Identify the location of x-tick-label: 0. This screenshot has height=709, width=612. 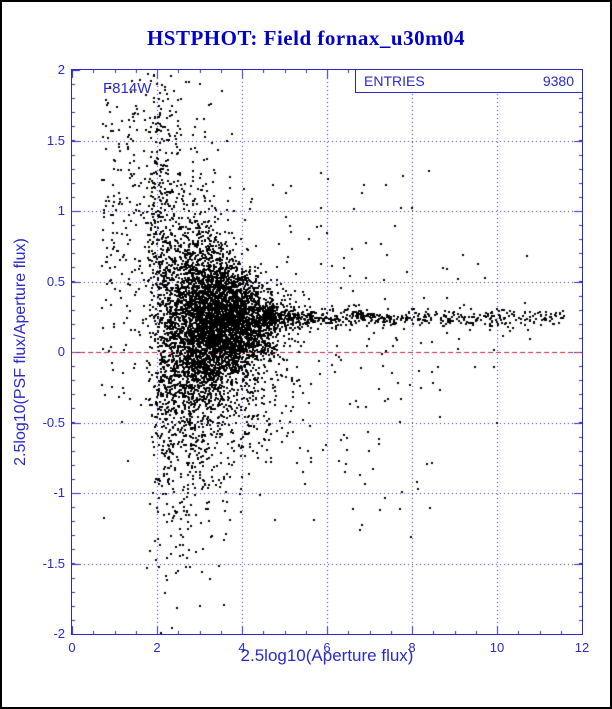
(72, 647).